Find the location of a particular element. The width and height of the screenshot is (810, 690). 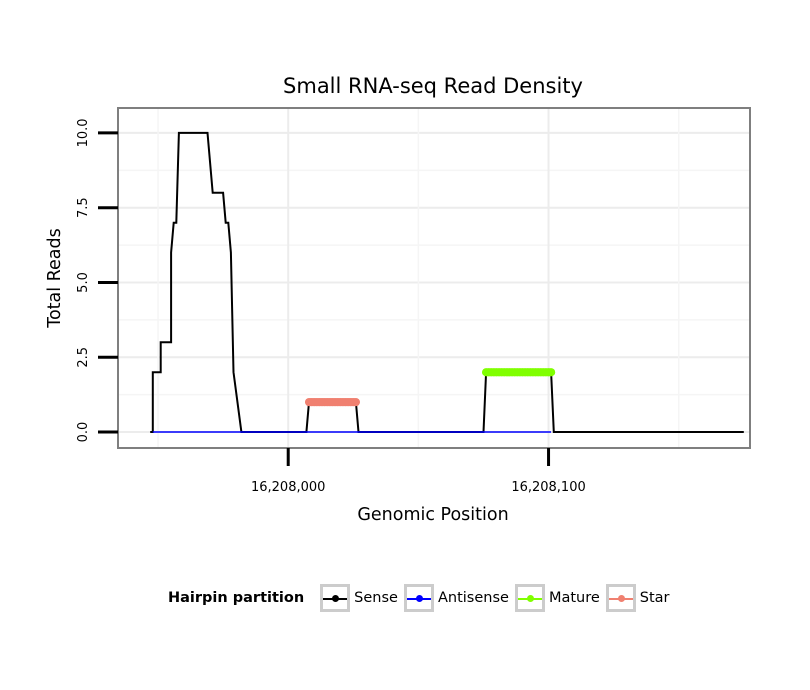

legend-label-mature: Mature is located at coordinates (574, 598).